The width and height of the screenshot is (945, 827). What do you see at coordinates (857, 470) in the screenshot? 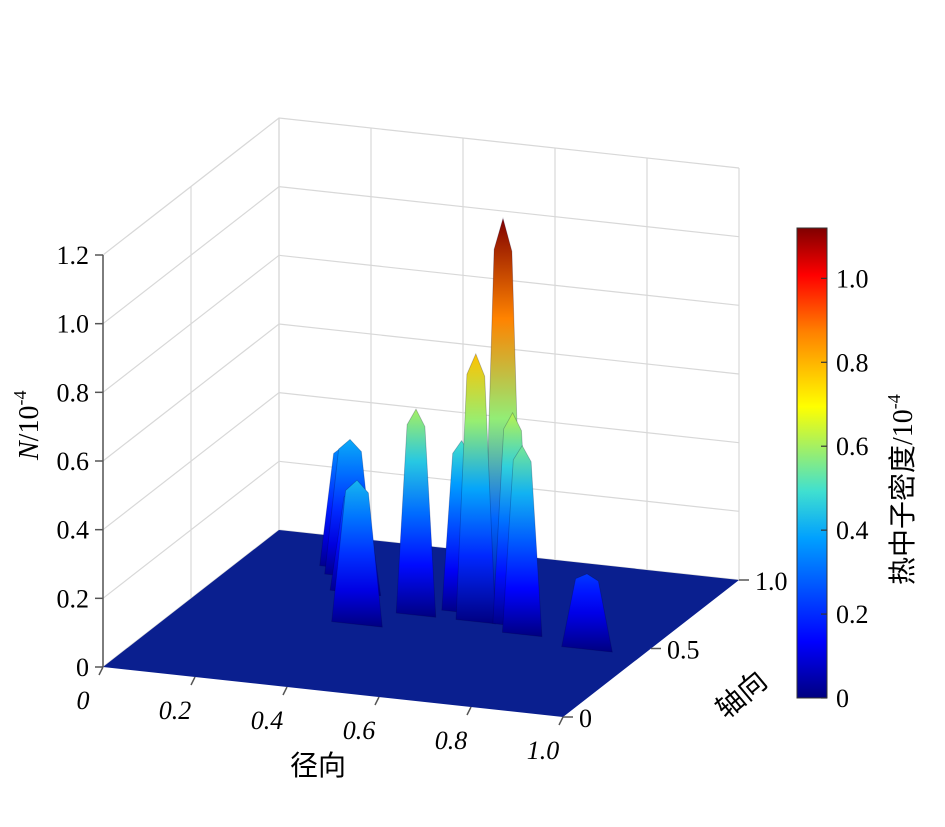
I see `colorbar: 0 0.2 0.4 0.6 0.8 1.0 热中子密度/10-4` at bounding box center [857, 470].